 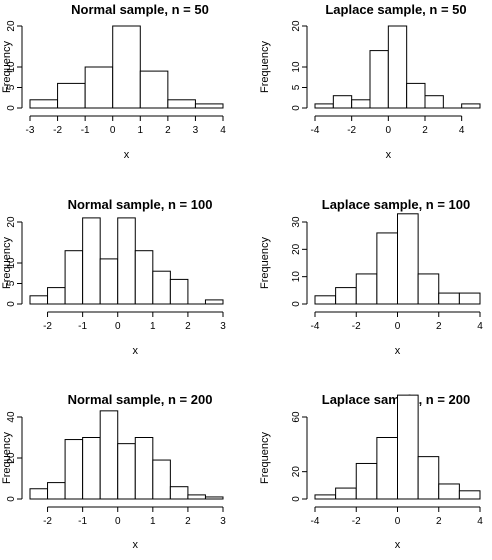 I want to click on y-tick-label: 40, so click(x=11, y=417).